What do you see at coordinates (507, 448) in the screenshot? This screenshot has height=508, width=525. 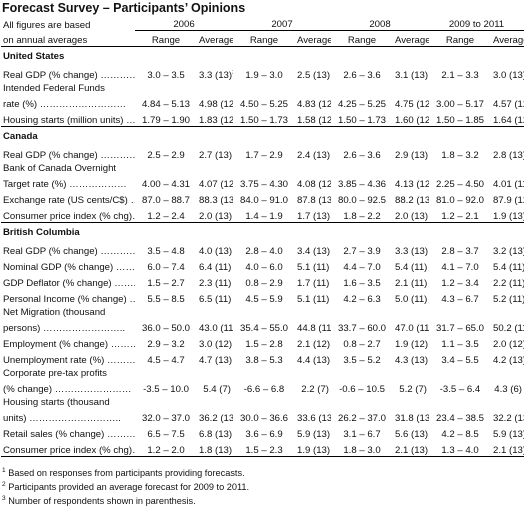 I see `average-cell: 2.1 (13)` at bounding box center [507, 448].